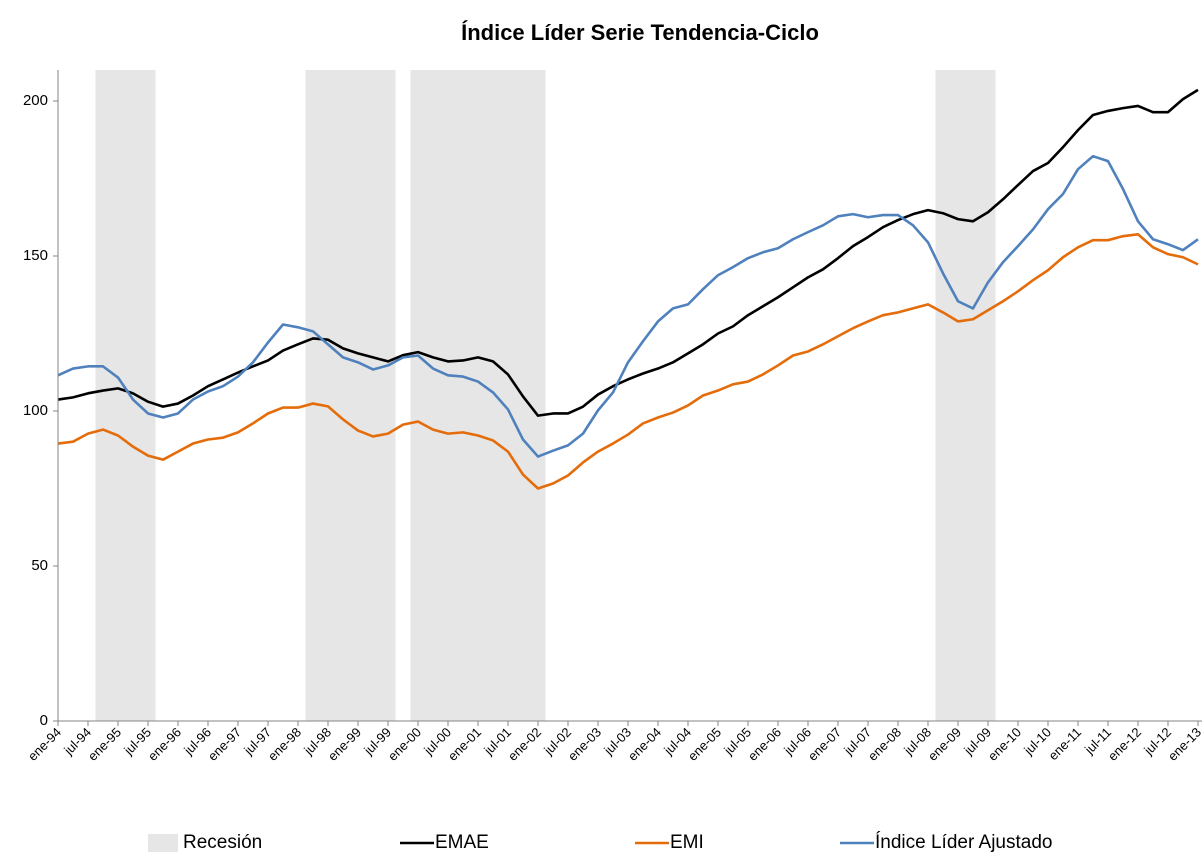 This screenshot has width=1202, height=856. I want to click on x-tick-label: ene-98, so click(284, 744).